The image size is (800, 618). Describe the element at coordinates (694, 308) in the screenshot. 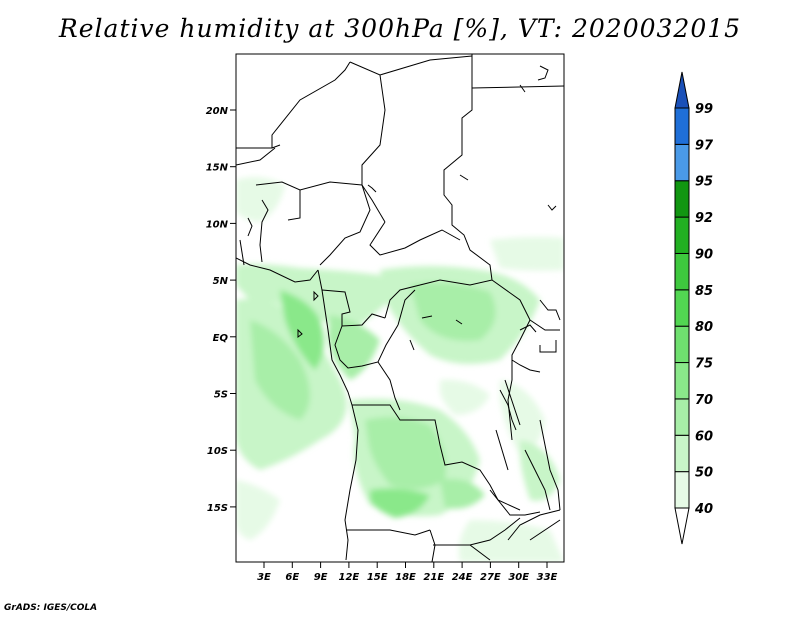

I see `colorbar: 40 50 60 70 75 80 85 90 92 95 97 99` at that location.